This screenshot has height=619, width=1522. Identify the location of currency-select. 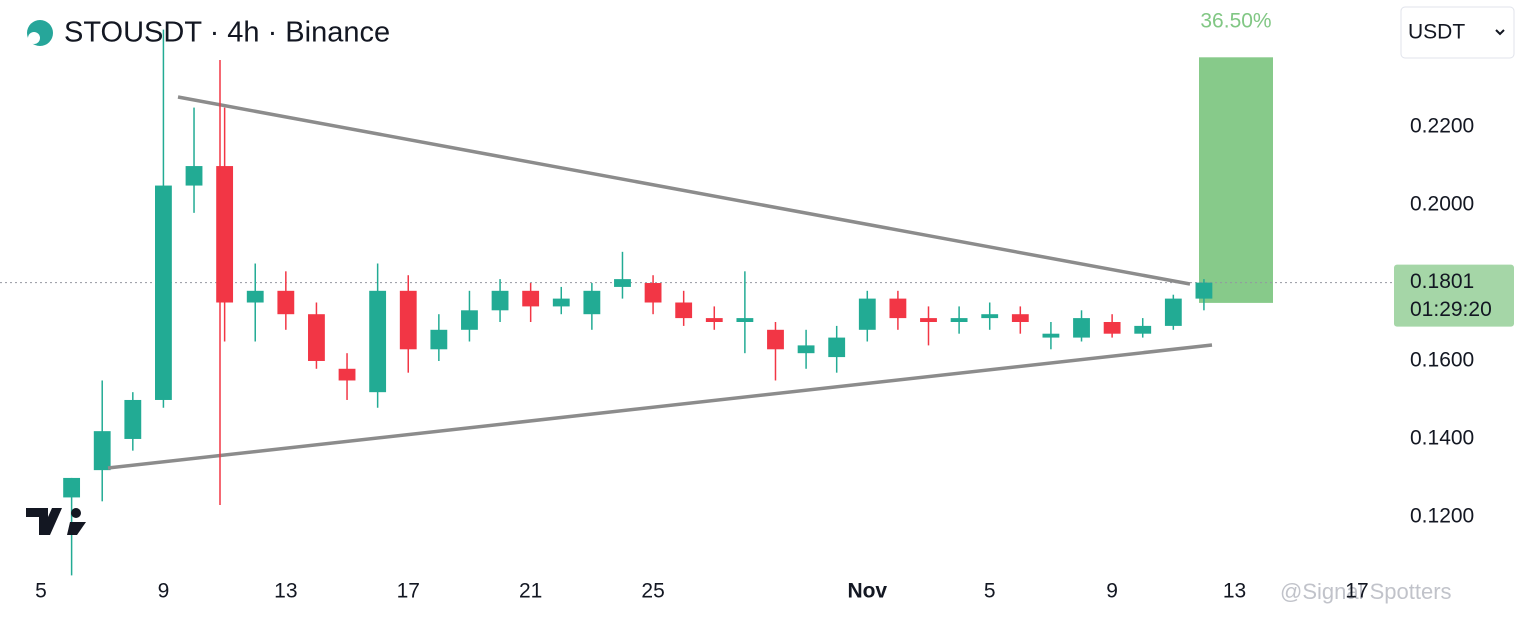
(1457, 32).